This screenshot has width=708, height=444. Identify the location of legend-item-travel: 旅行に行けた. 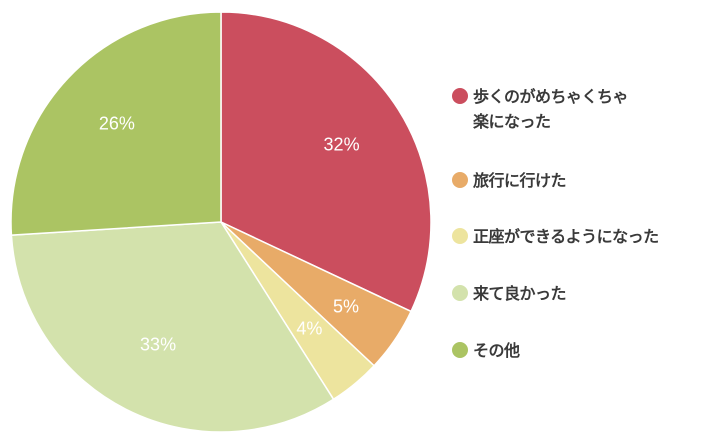
(509, 180).